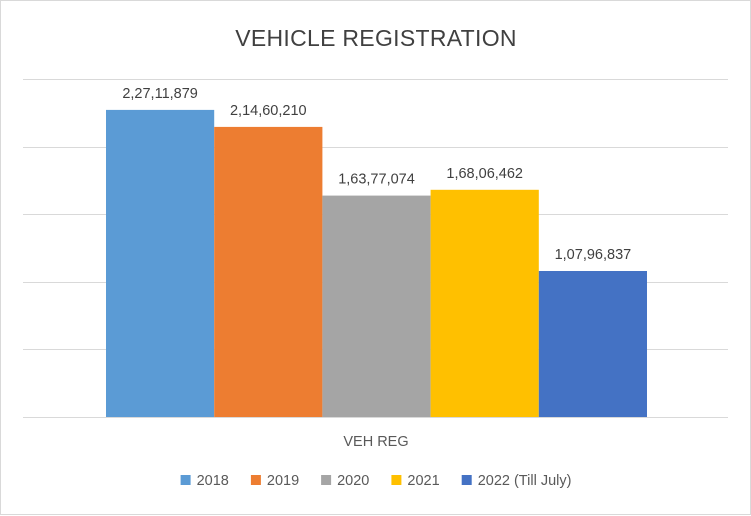 This screenshot has width=751, height=516. I want to click on bar-2019, so click(268, 272).